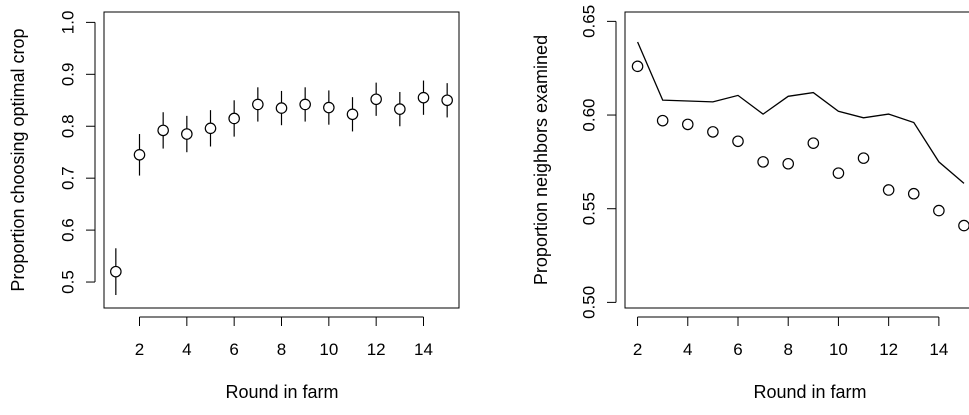 The height and width of the screenshot is (415, 969). What do you see at coordinates (598, 162) in the screenshot?
I see `y-axis-right: 0.50 0.55 0.60 0.65` at bounding box center [598, 162].